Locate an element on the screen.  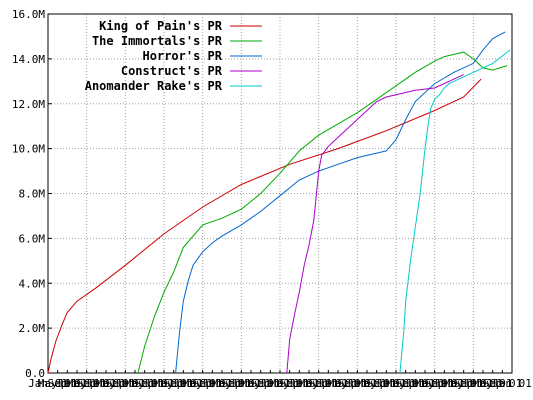
y-tick-label: 6.0M is located at coordinates (32, 238).